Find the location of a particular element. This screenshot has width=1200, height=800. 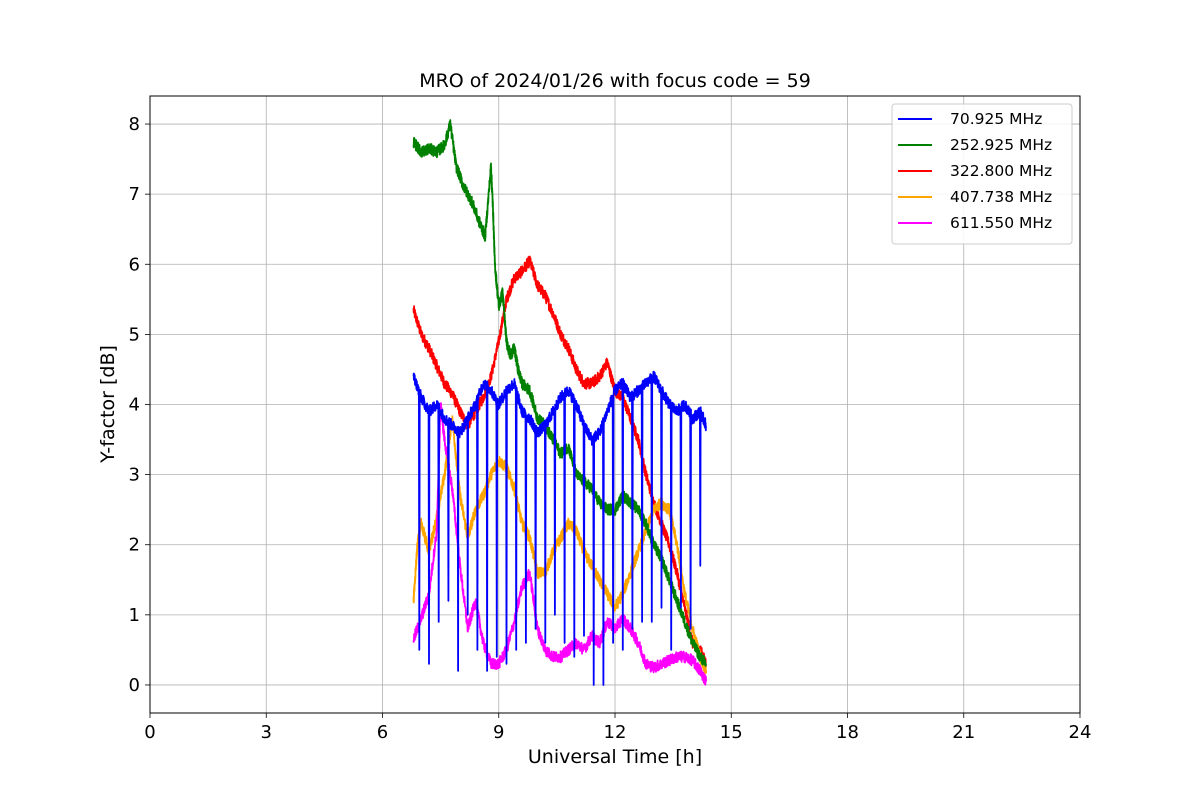

y-tick-label: 2 is located at coordinates (134, 545).